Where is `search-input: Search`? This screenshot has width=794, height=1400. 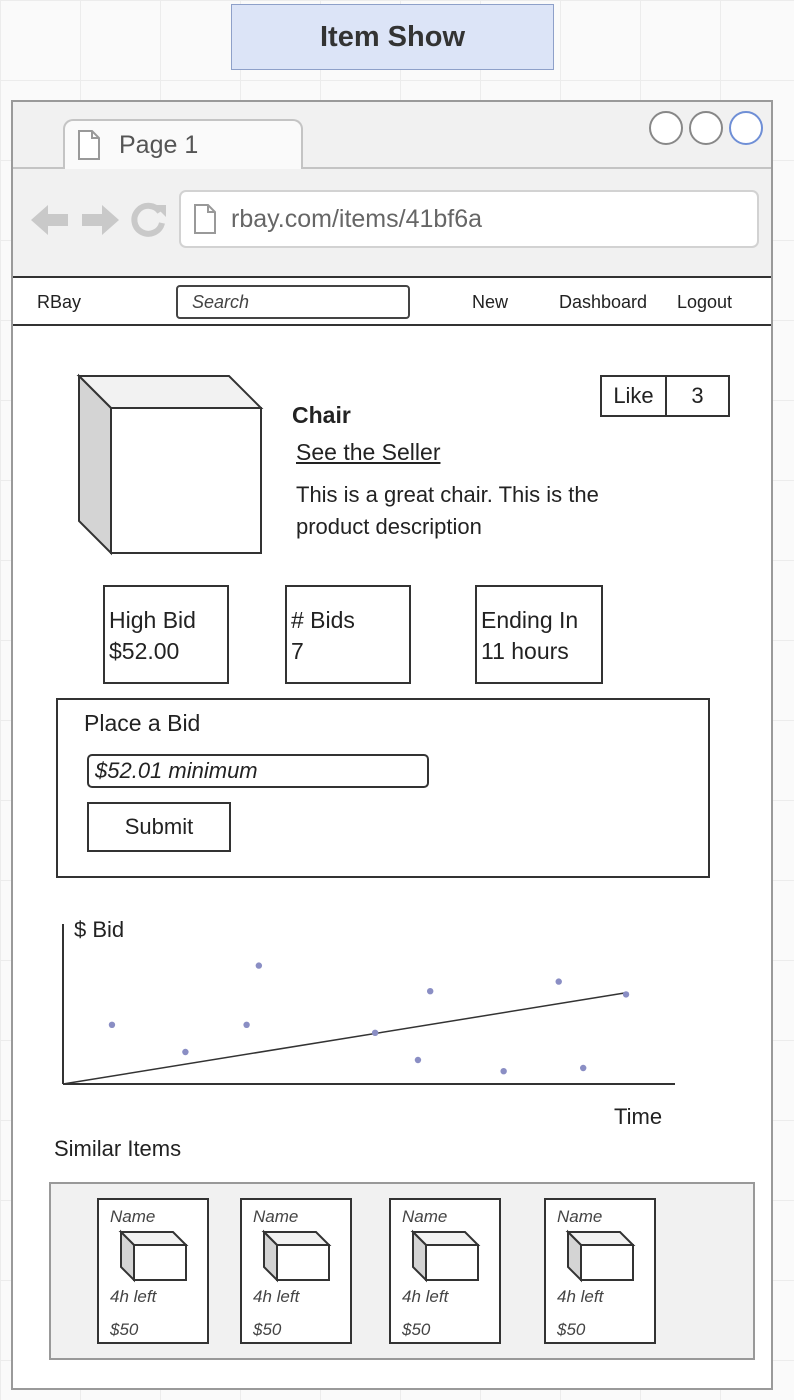
search-input: Search is located at coordinates (293, 302).